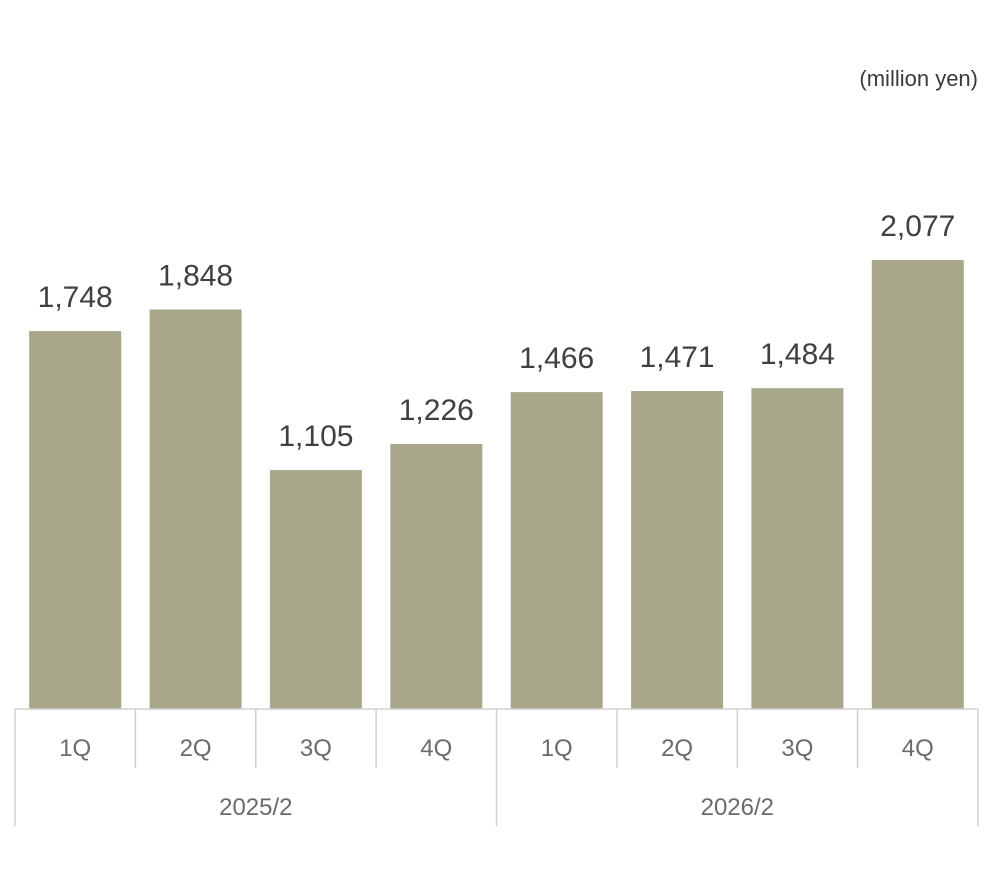 The width and height of the screenshot is (994, 895). What do you see at coordinates (557, 748) in the screenshot?
I see `x-tick-label-5: 1Q` at bounding box center [557, 748].